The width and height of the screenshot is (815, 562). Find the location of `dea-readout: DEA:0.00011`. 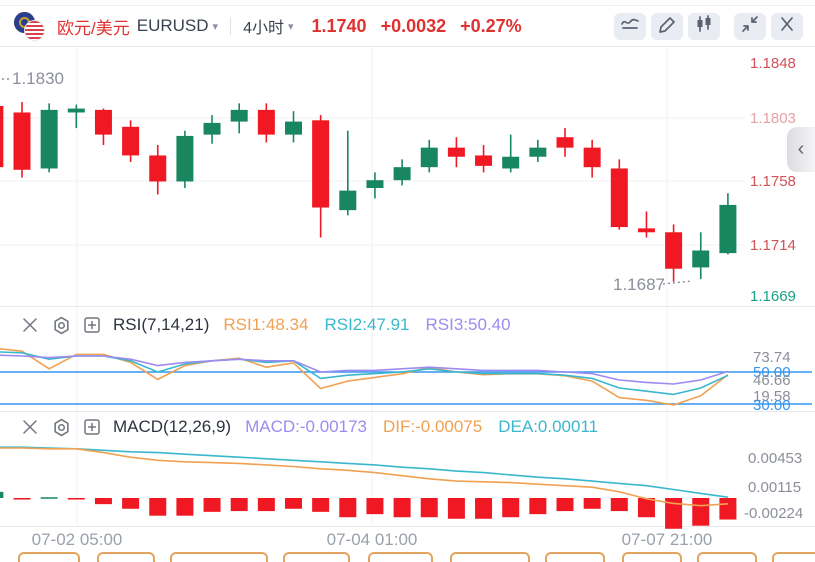

dea-readout: DEA:0.00011 is located at coordinates (548, 426).